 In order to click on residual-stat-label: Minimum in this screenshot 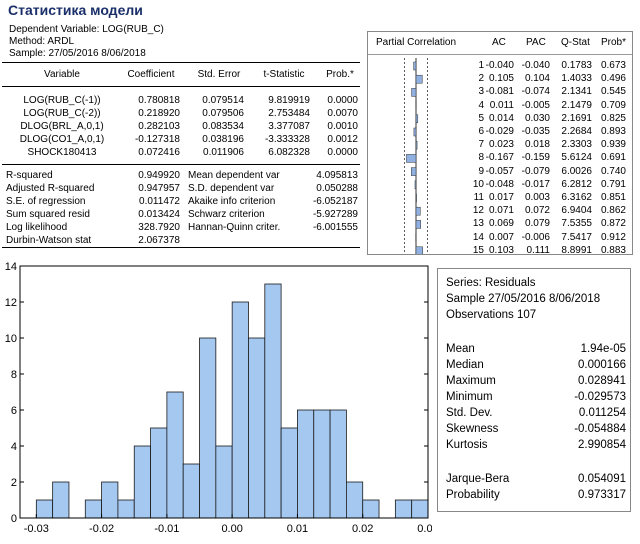, I will do `click(469, 397)`.